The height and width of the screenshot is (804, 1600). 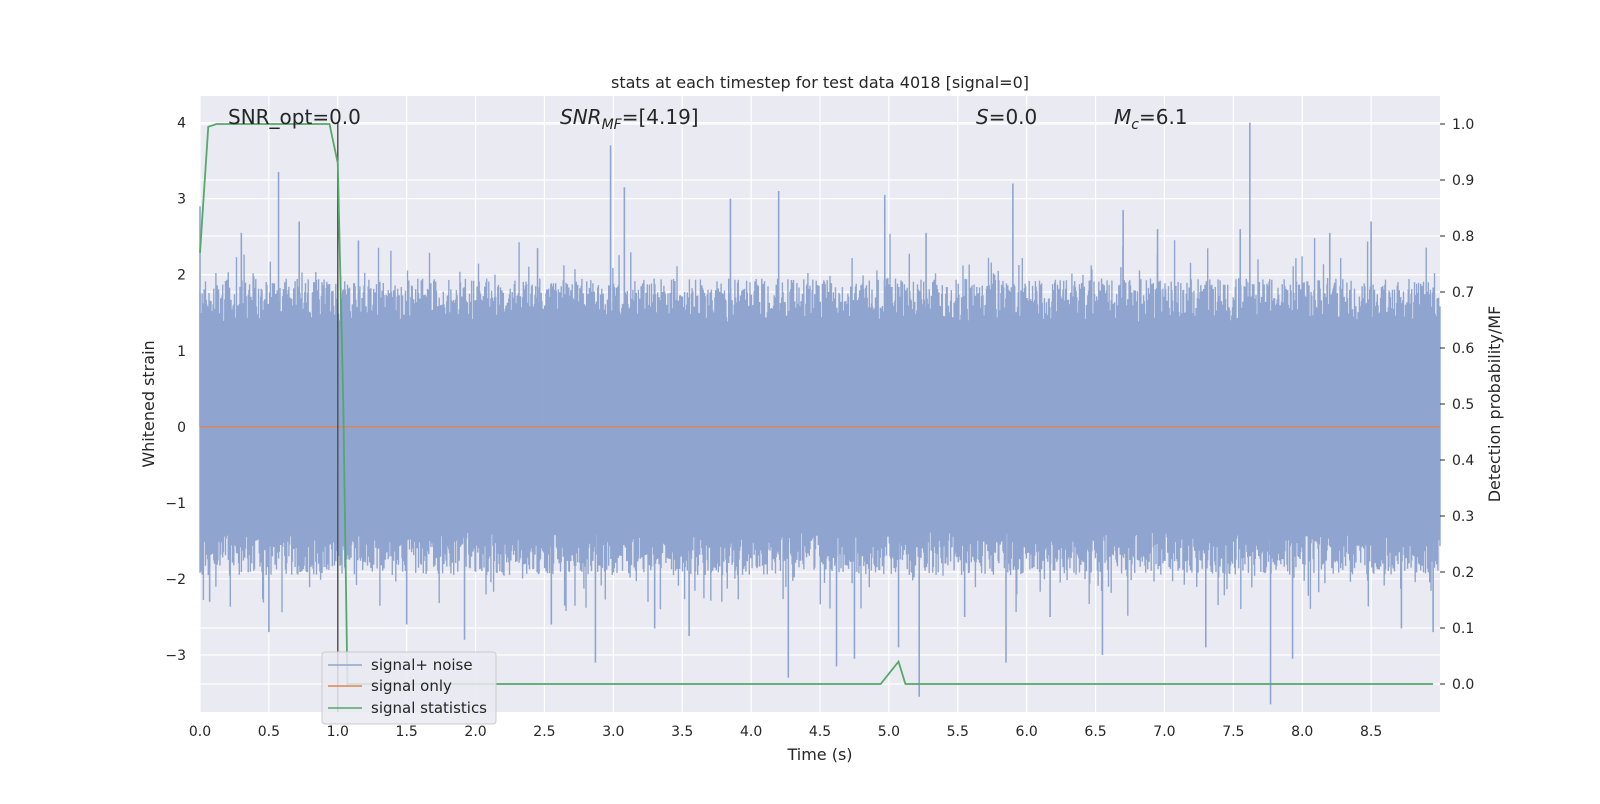 I want to click on x-tick-label: 6.0, so click(x=1027, y=732).